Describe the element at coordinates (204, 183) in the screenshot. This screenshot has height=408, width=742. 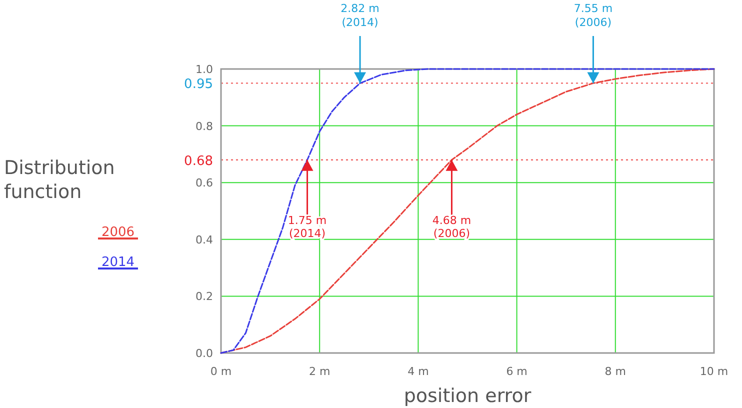
I see `y-tick-label: 0.6` at that location.